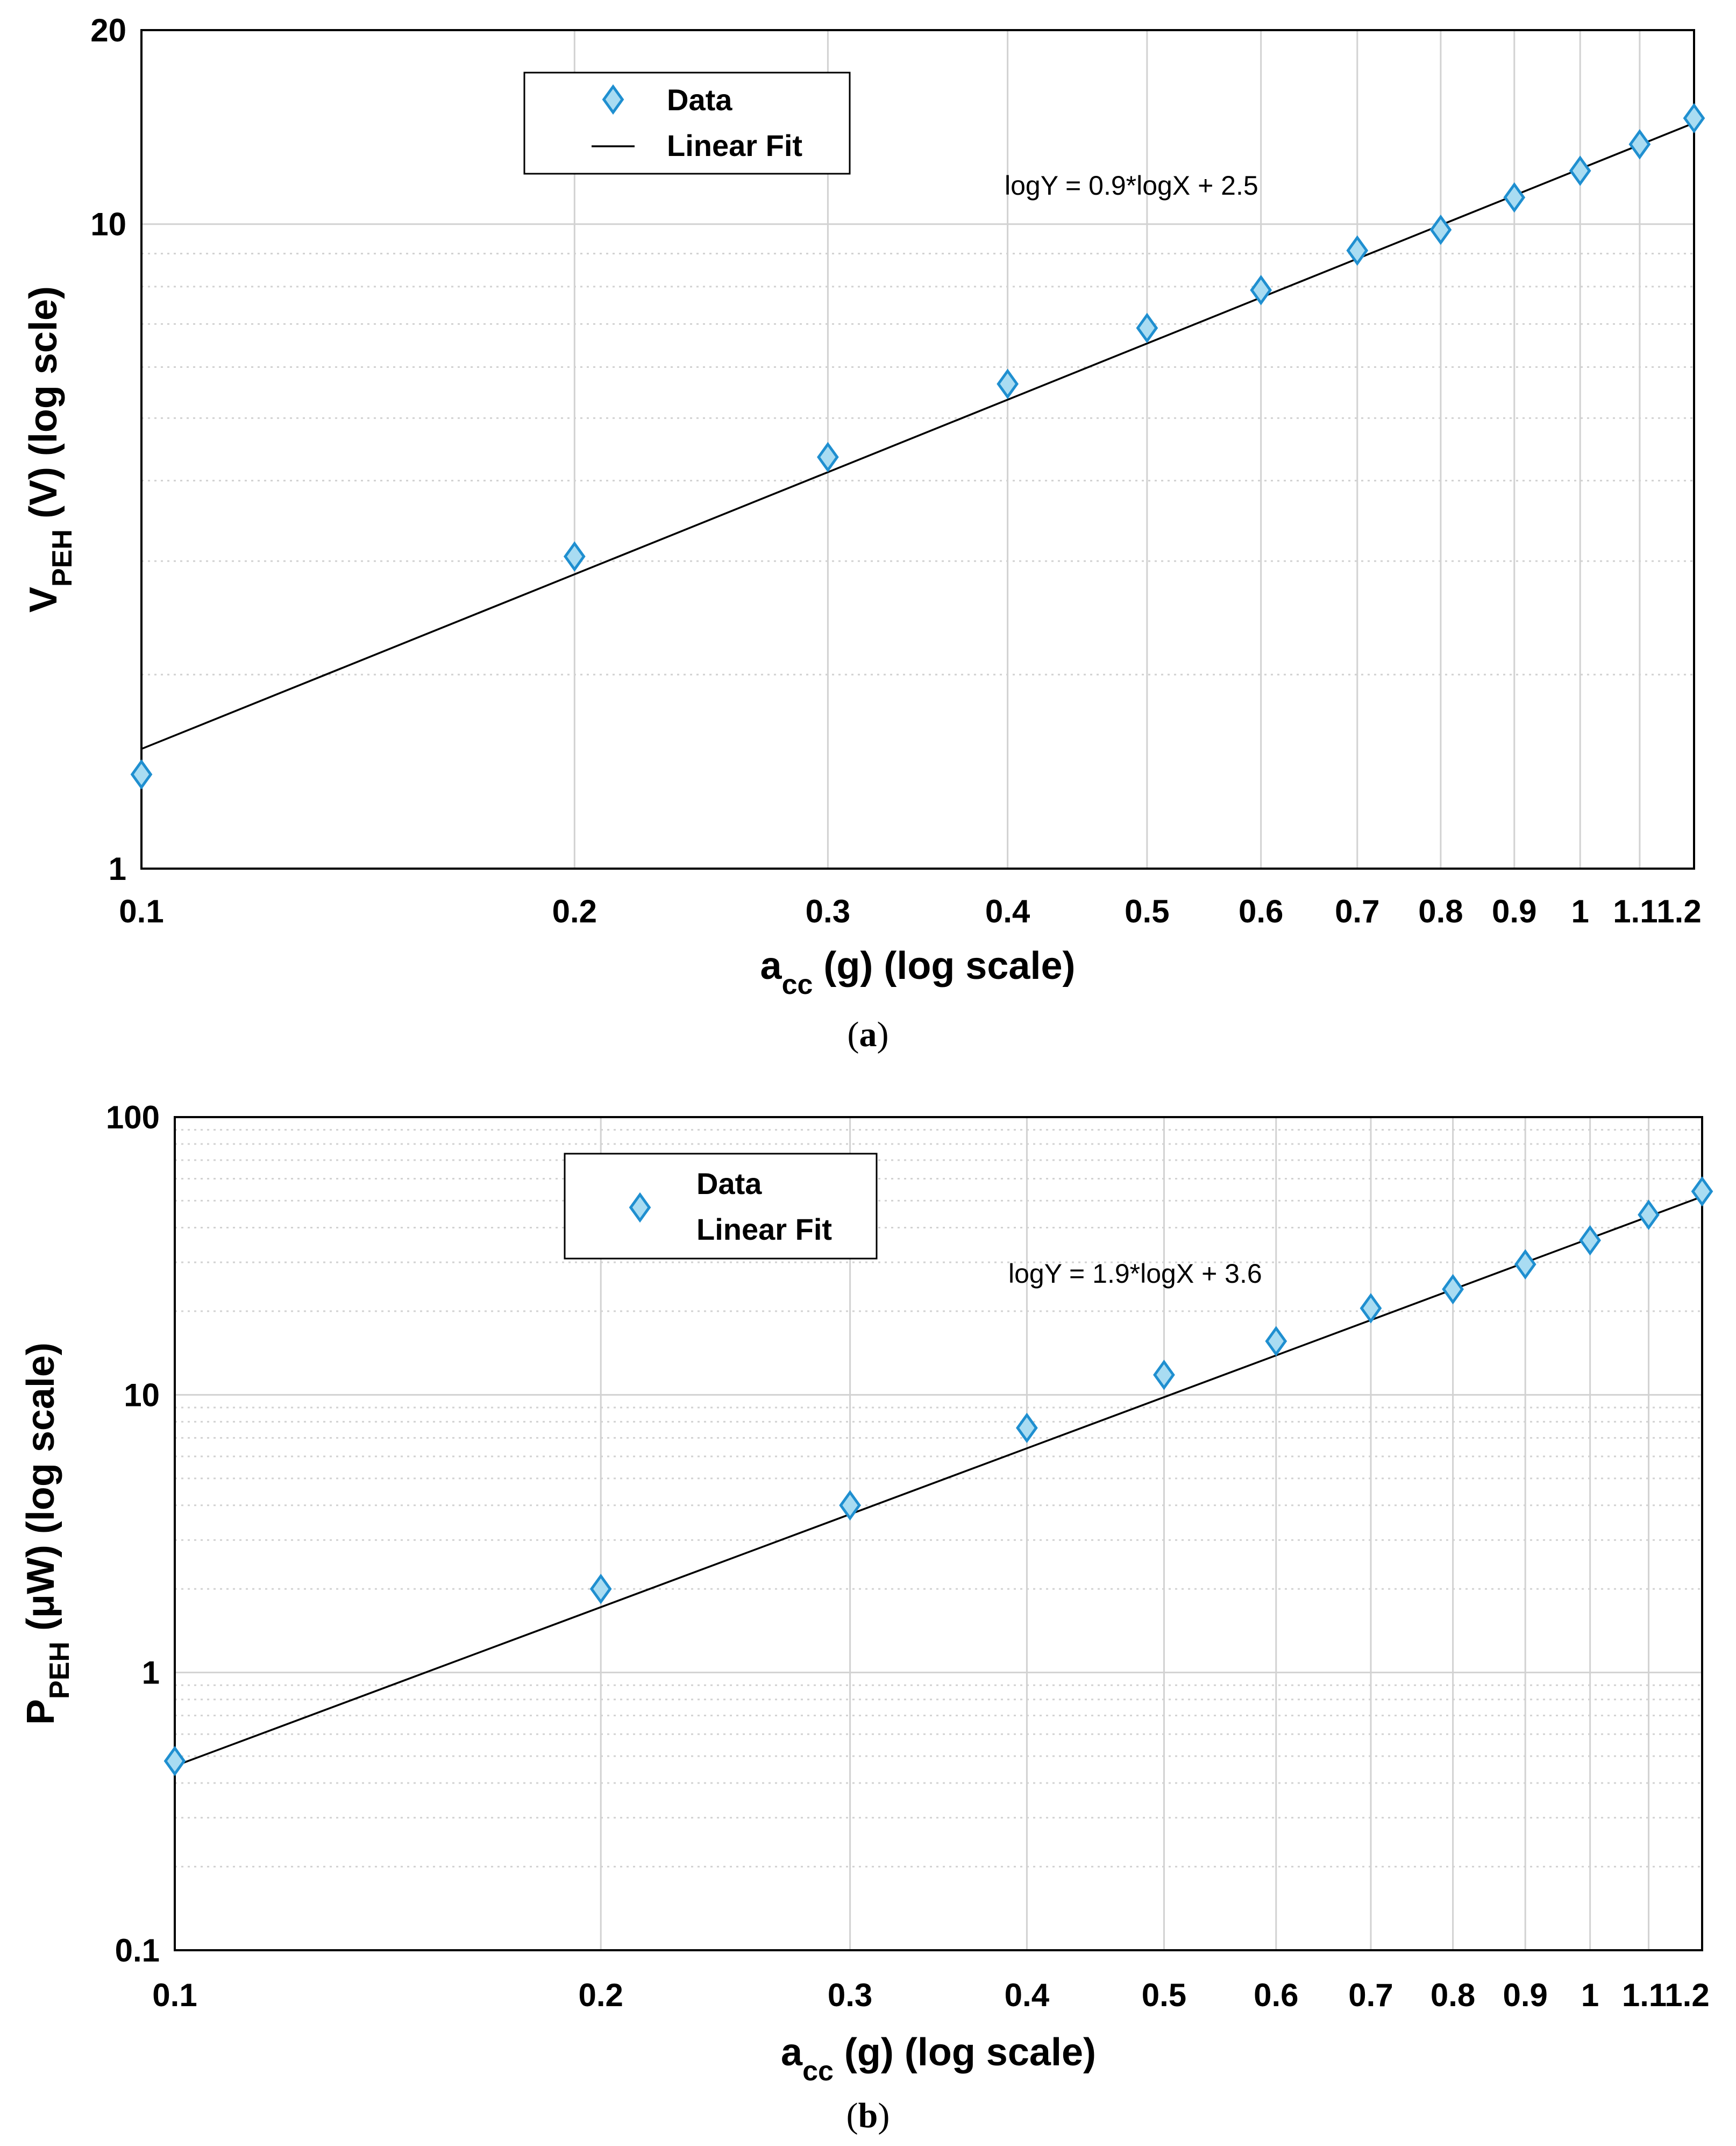 The image size is (1736, 2146). Describe the element at coordinates (1131, 185) in the screenshot. I see `fit-equation: logY = 0.9*logX + 2.5` at that location.